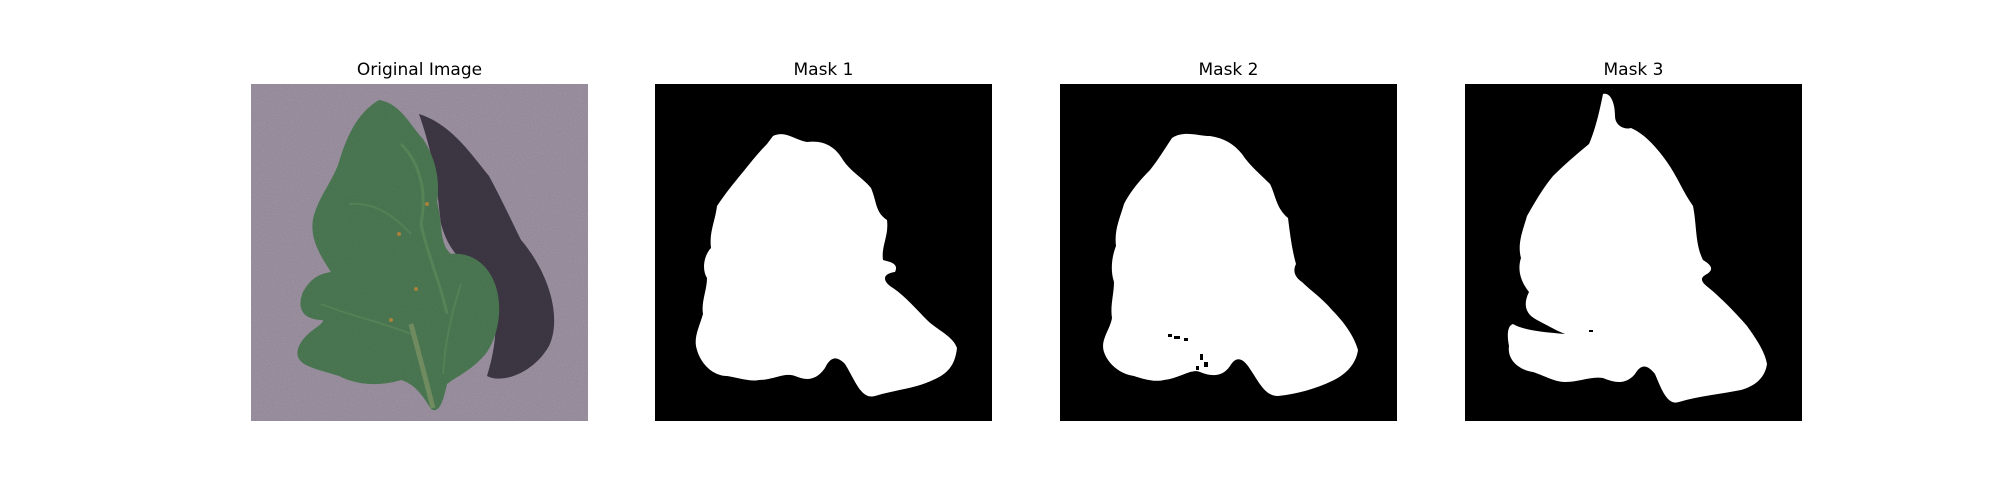 The image size is (2000, 500). Describe the element at coordinates (1633, 70) in the screenshot. I see `panel-title: Mask 3` at that location.